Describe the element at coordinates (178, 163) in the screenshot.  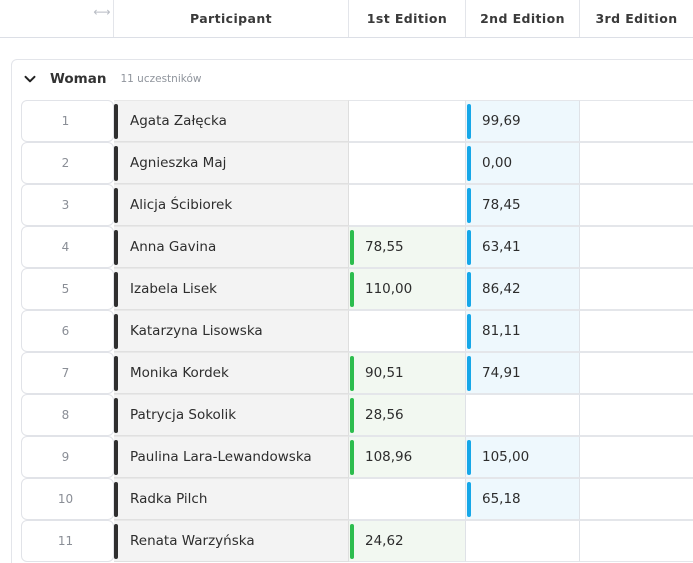
I see `participant-name: Agnieszka Maj` at that location.